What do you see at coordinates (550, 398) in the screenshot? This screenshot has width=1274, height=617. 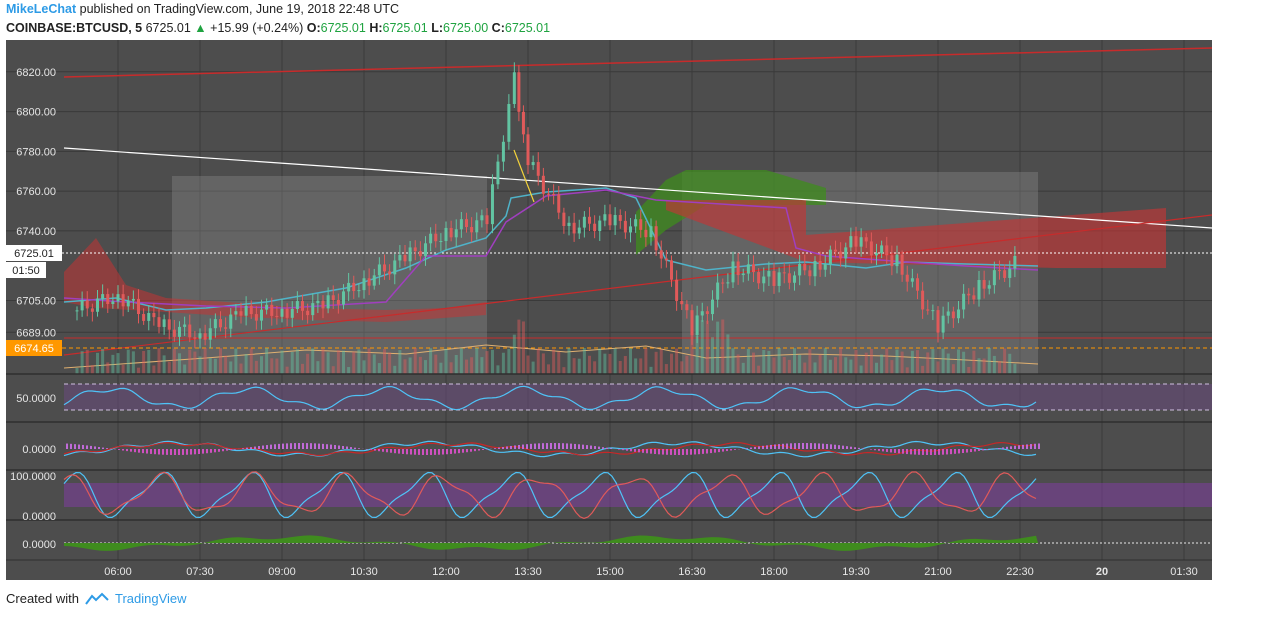 I see `rsi-line` at bounding box center [550, 398].